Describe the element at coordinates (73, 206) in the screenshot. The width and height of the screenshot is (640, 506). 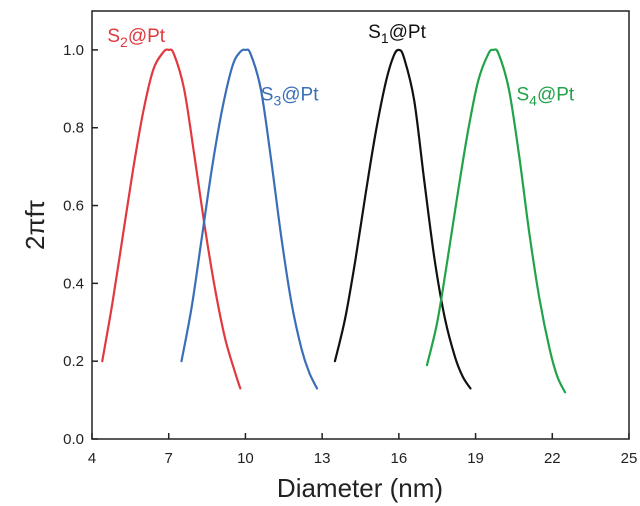
I see `y-tick-label: 0.6` at that location.